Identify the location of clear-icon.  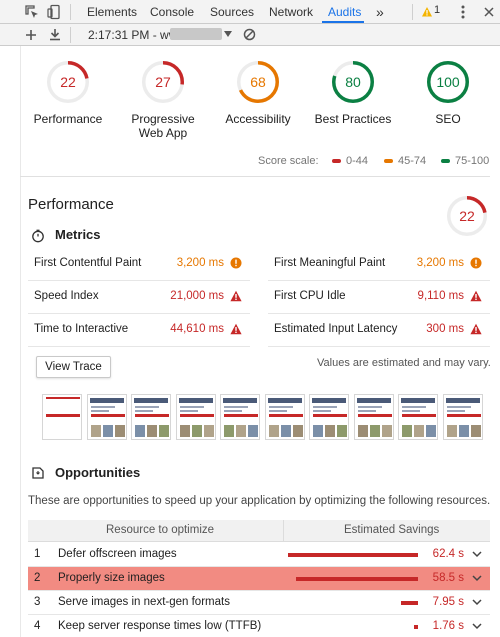
(249, 34).